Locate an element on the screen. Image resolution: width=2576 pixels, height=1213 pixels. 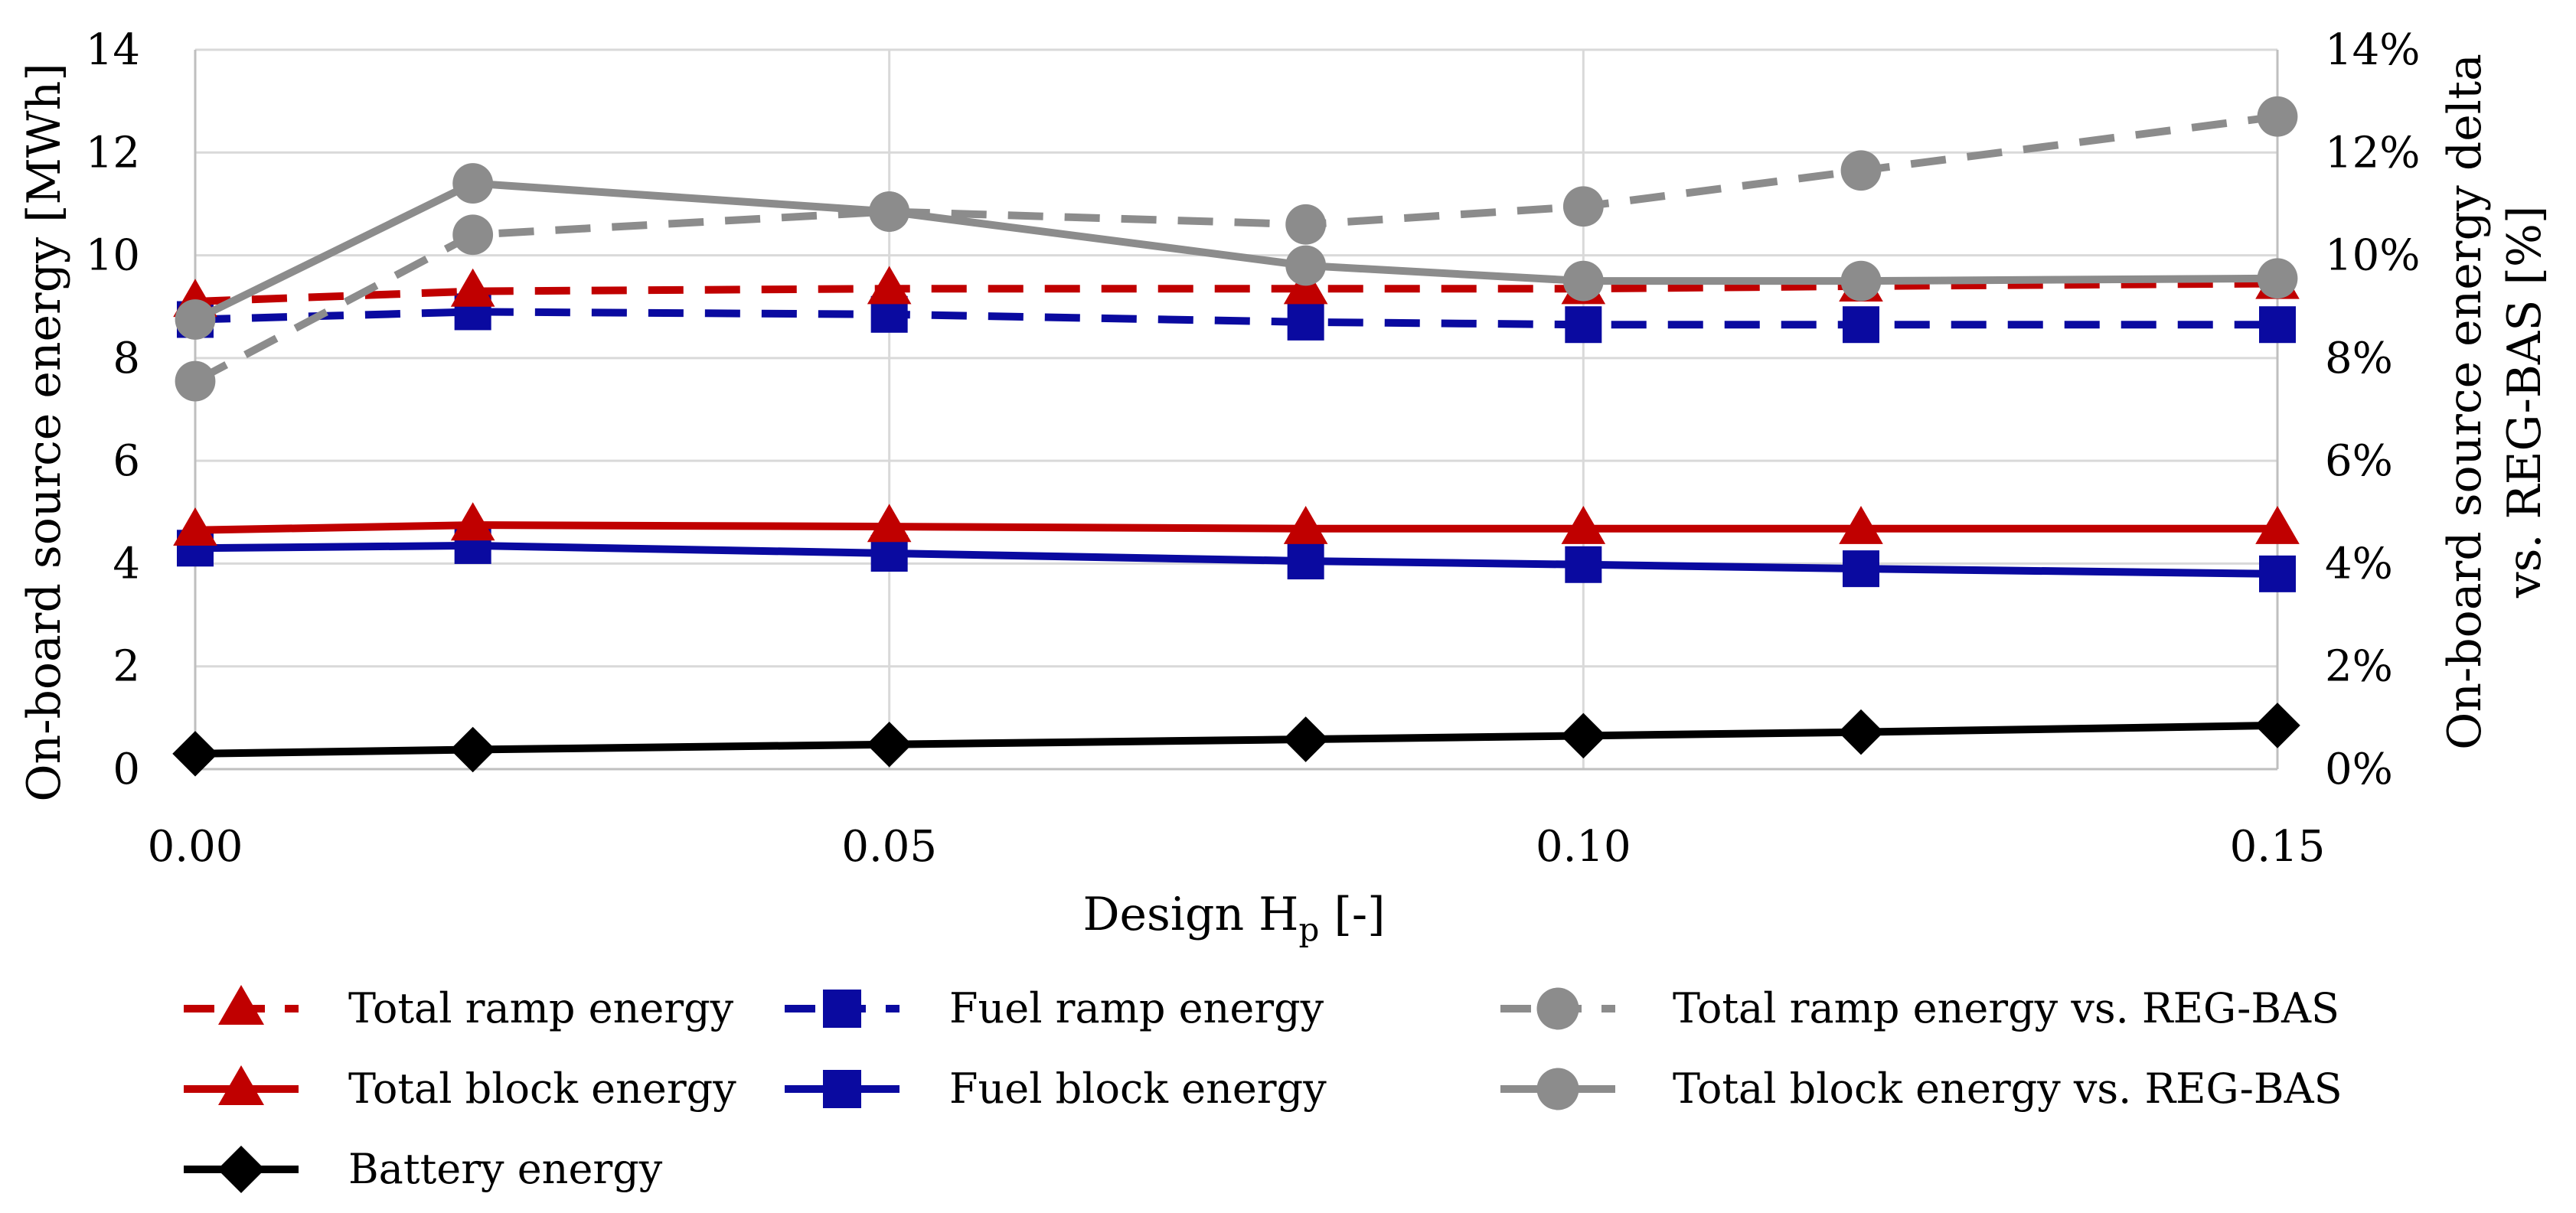
legend-item: Fuel ramp energy is located at coordinates (1054, 1008).